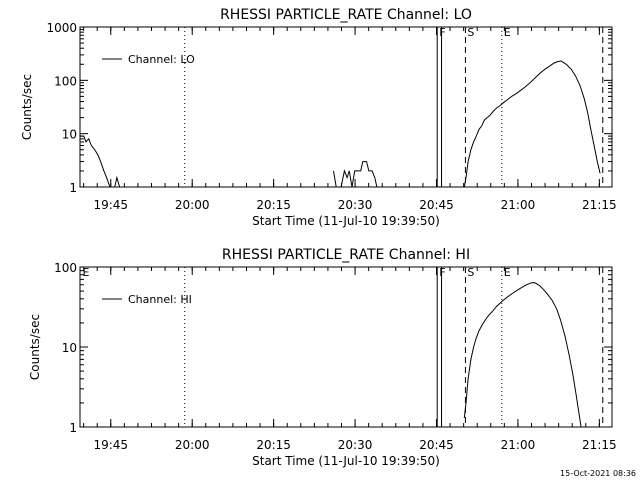 Image resolution: width=640 pixels, height=480 pixels. I want to click on chart2-y-tick-label: 1, so click(73, 428).